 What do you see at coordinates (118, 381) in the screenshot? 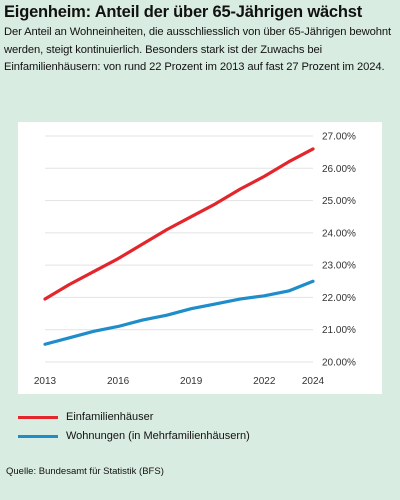
I see `x-tick-label: 2016` at bounding box center [118, 381].